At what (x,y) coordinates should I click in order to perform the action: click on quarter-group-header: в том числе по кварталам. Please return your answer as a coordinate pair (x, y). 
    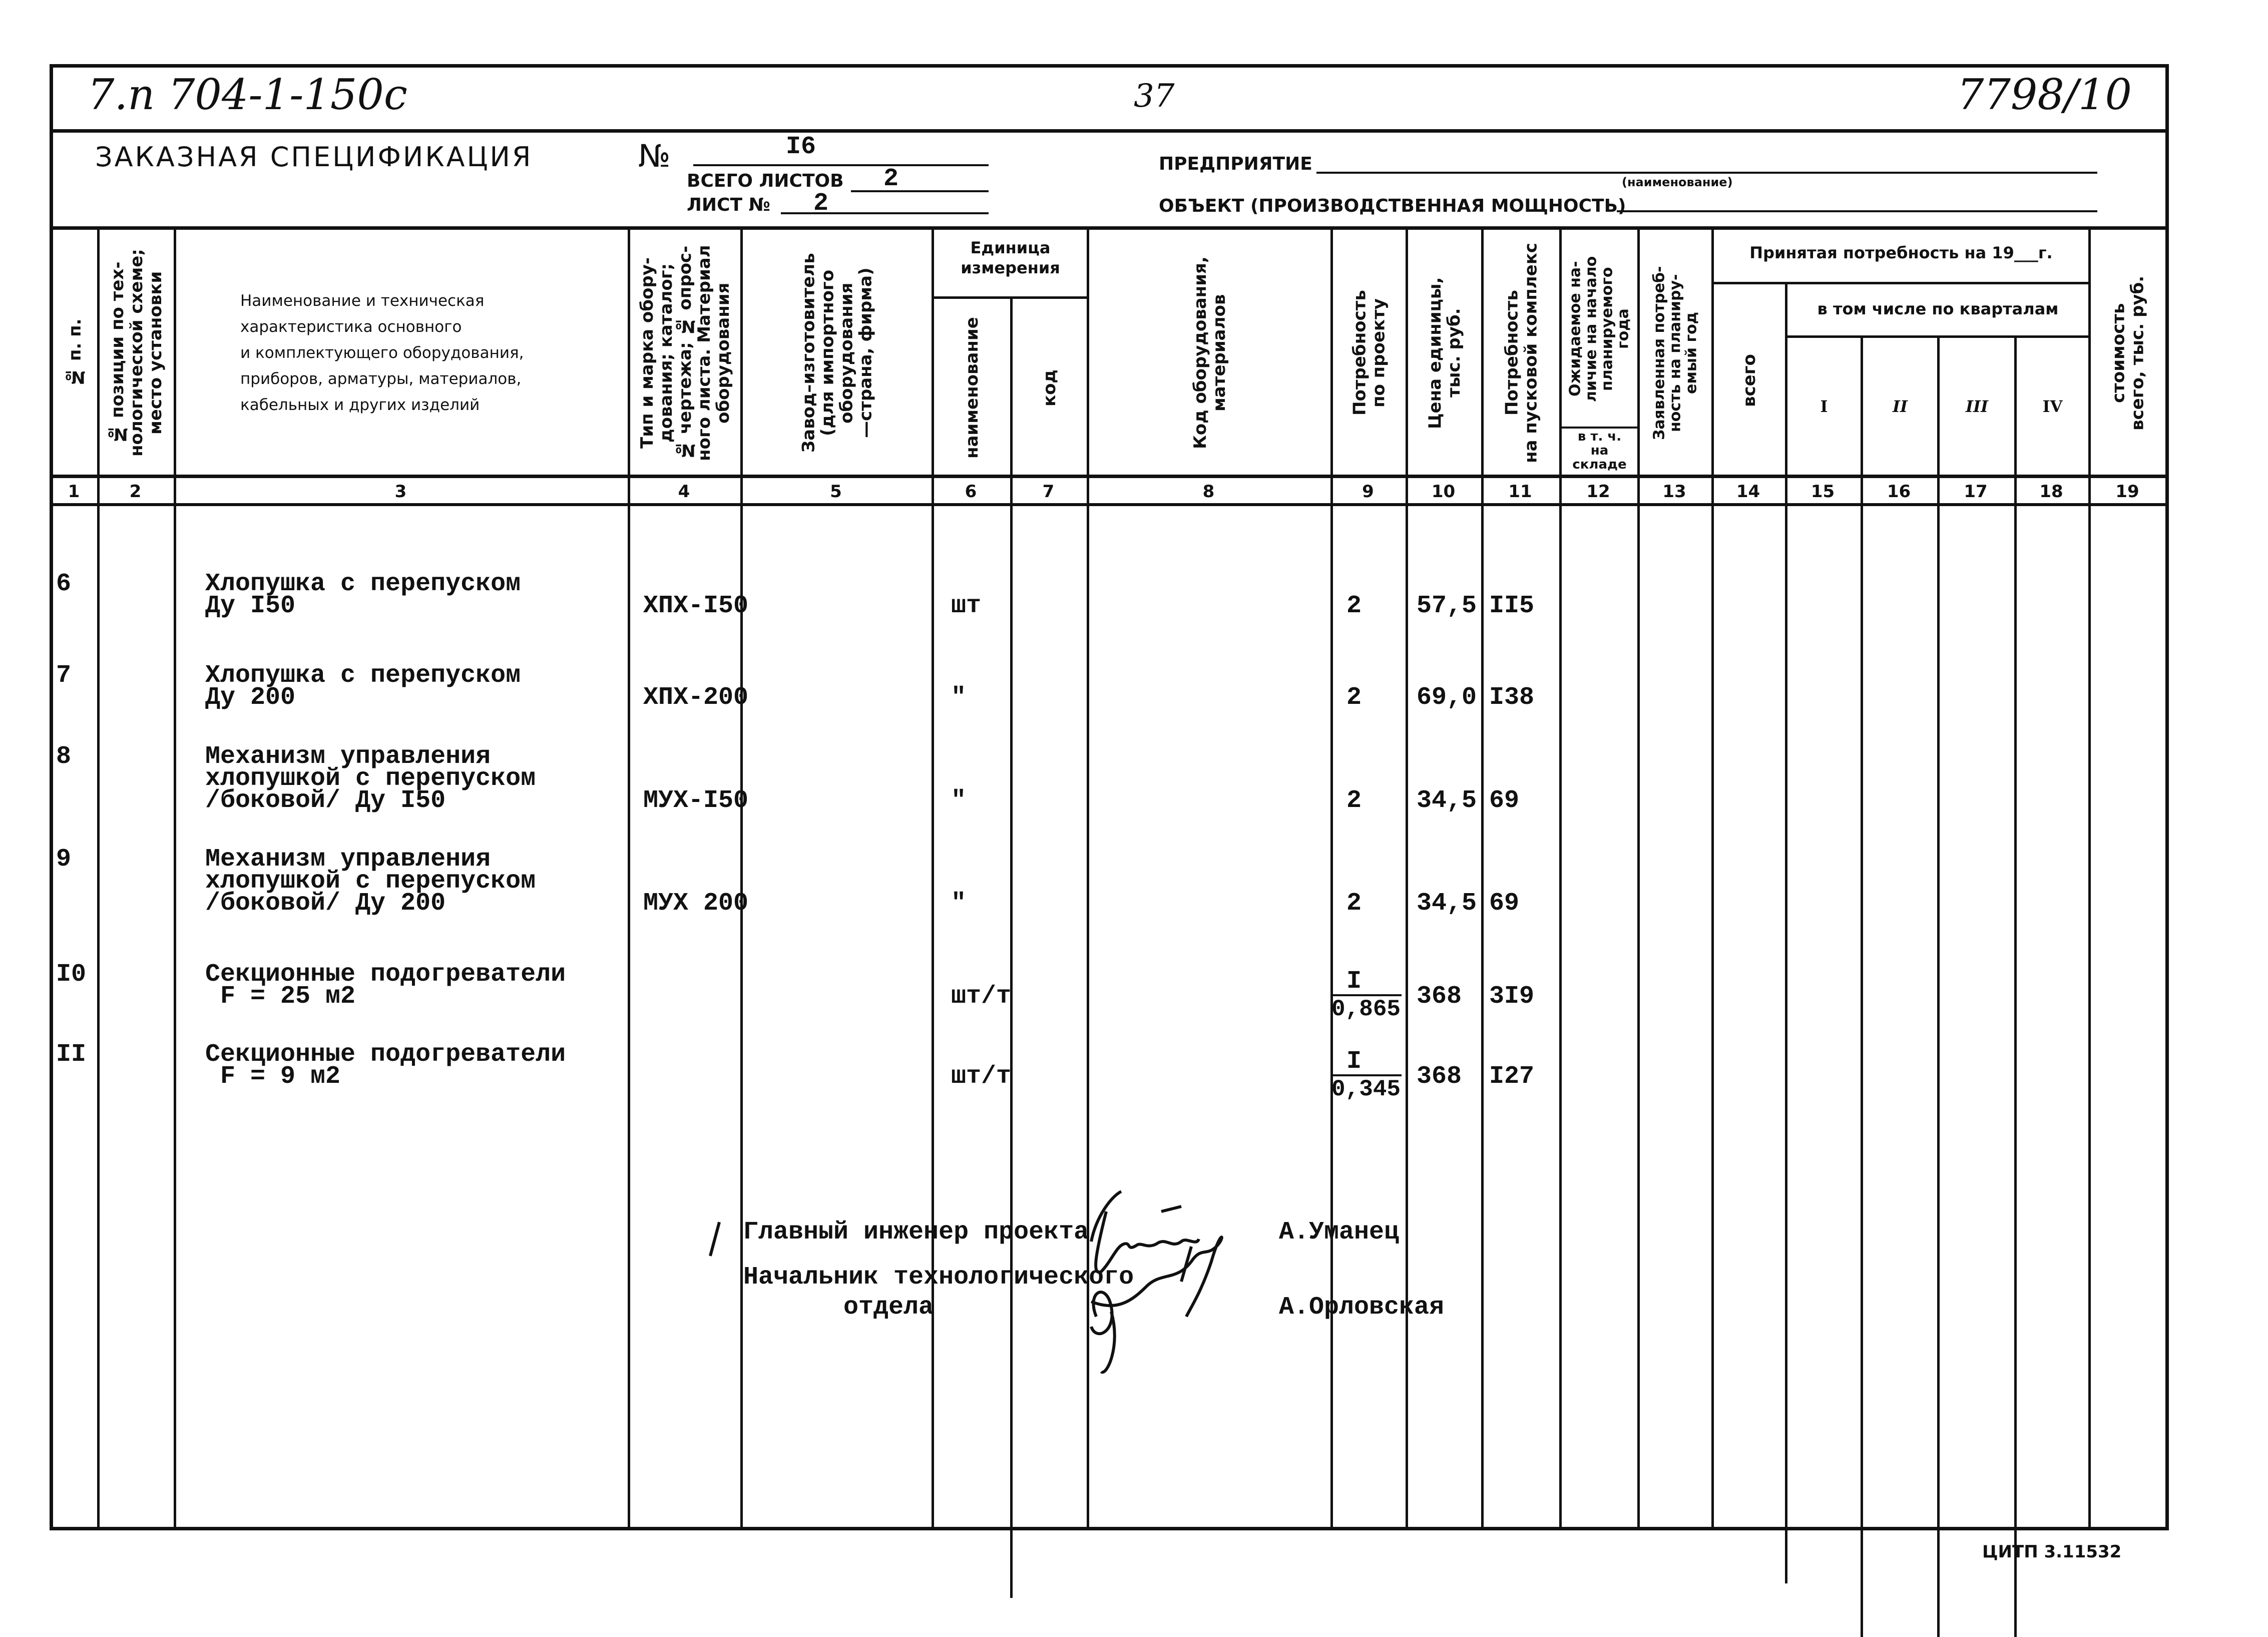
    Looking at the image, I should click on (1938, 308).